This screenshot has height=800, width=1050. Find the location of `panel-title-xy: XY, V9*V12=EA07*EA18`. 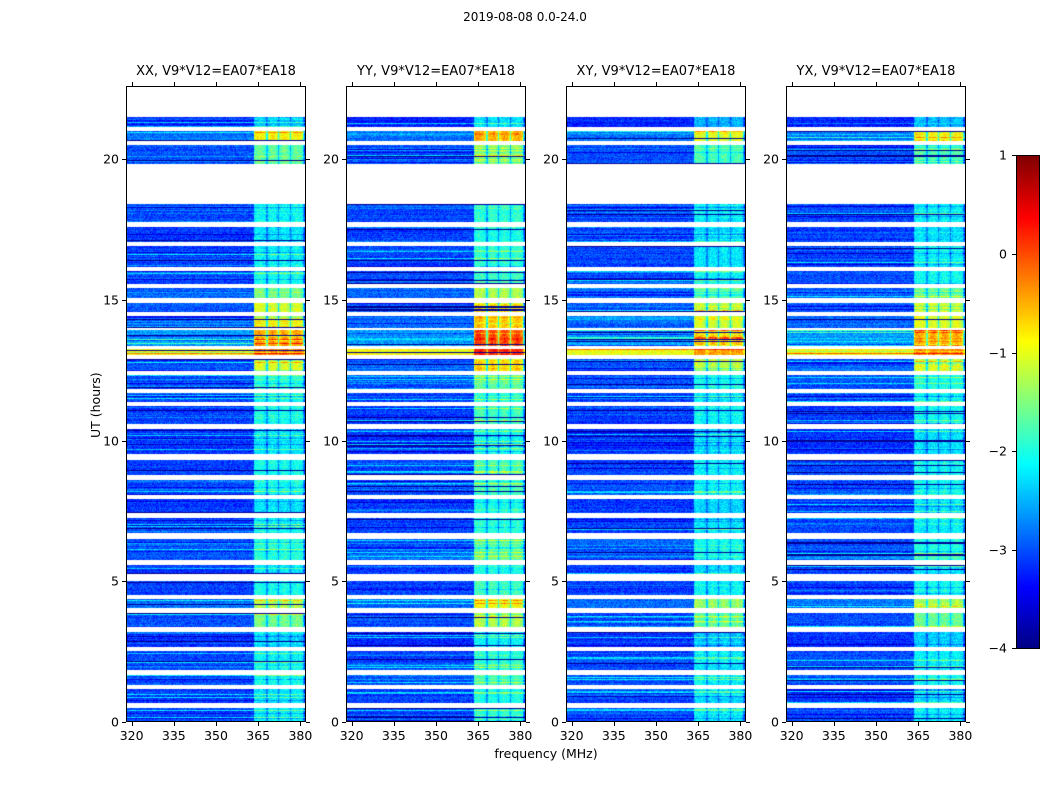

panel-title-xy: XY, V9*V12=EA07*EA18 is located at coordinates (656, 71).